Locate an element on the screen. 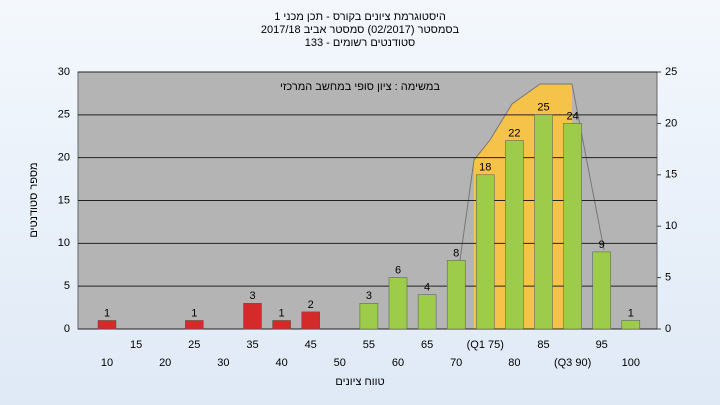 Image resolution: width=720 pixels, height=405 pixels. x-tick-label: 25 is located at coordinates (194, 345).